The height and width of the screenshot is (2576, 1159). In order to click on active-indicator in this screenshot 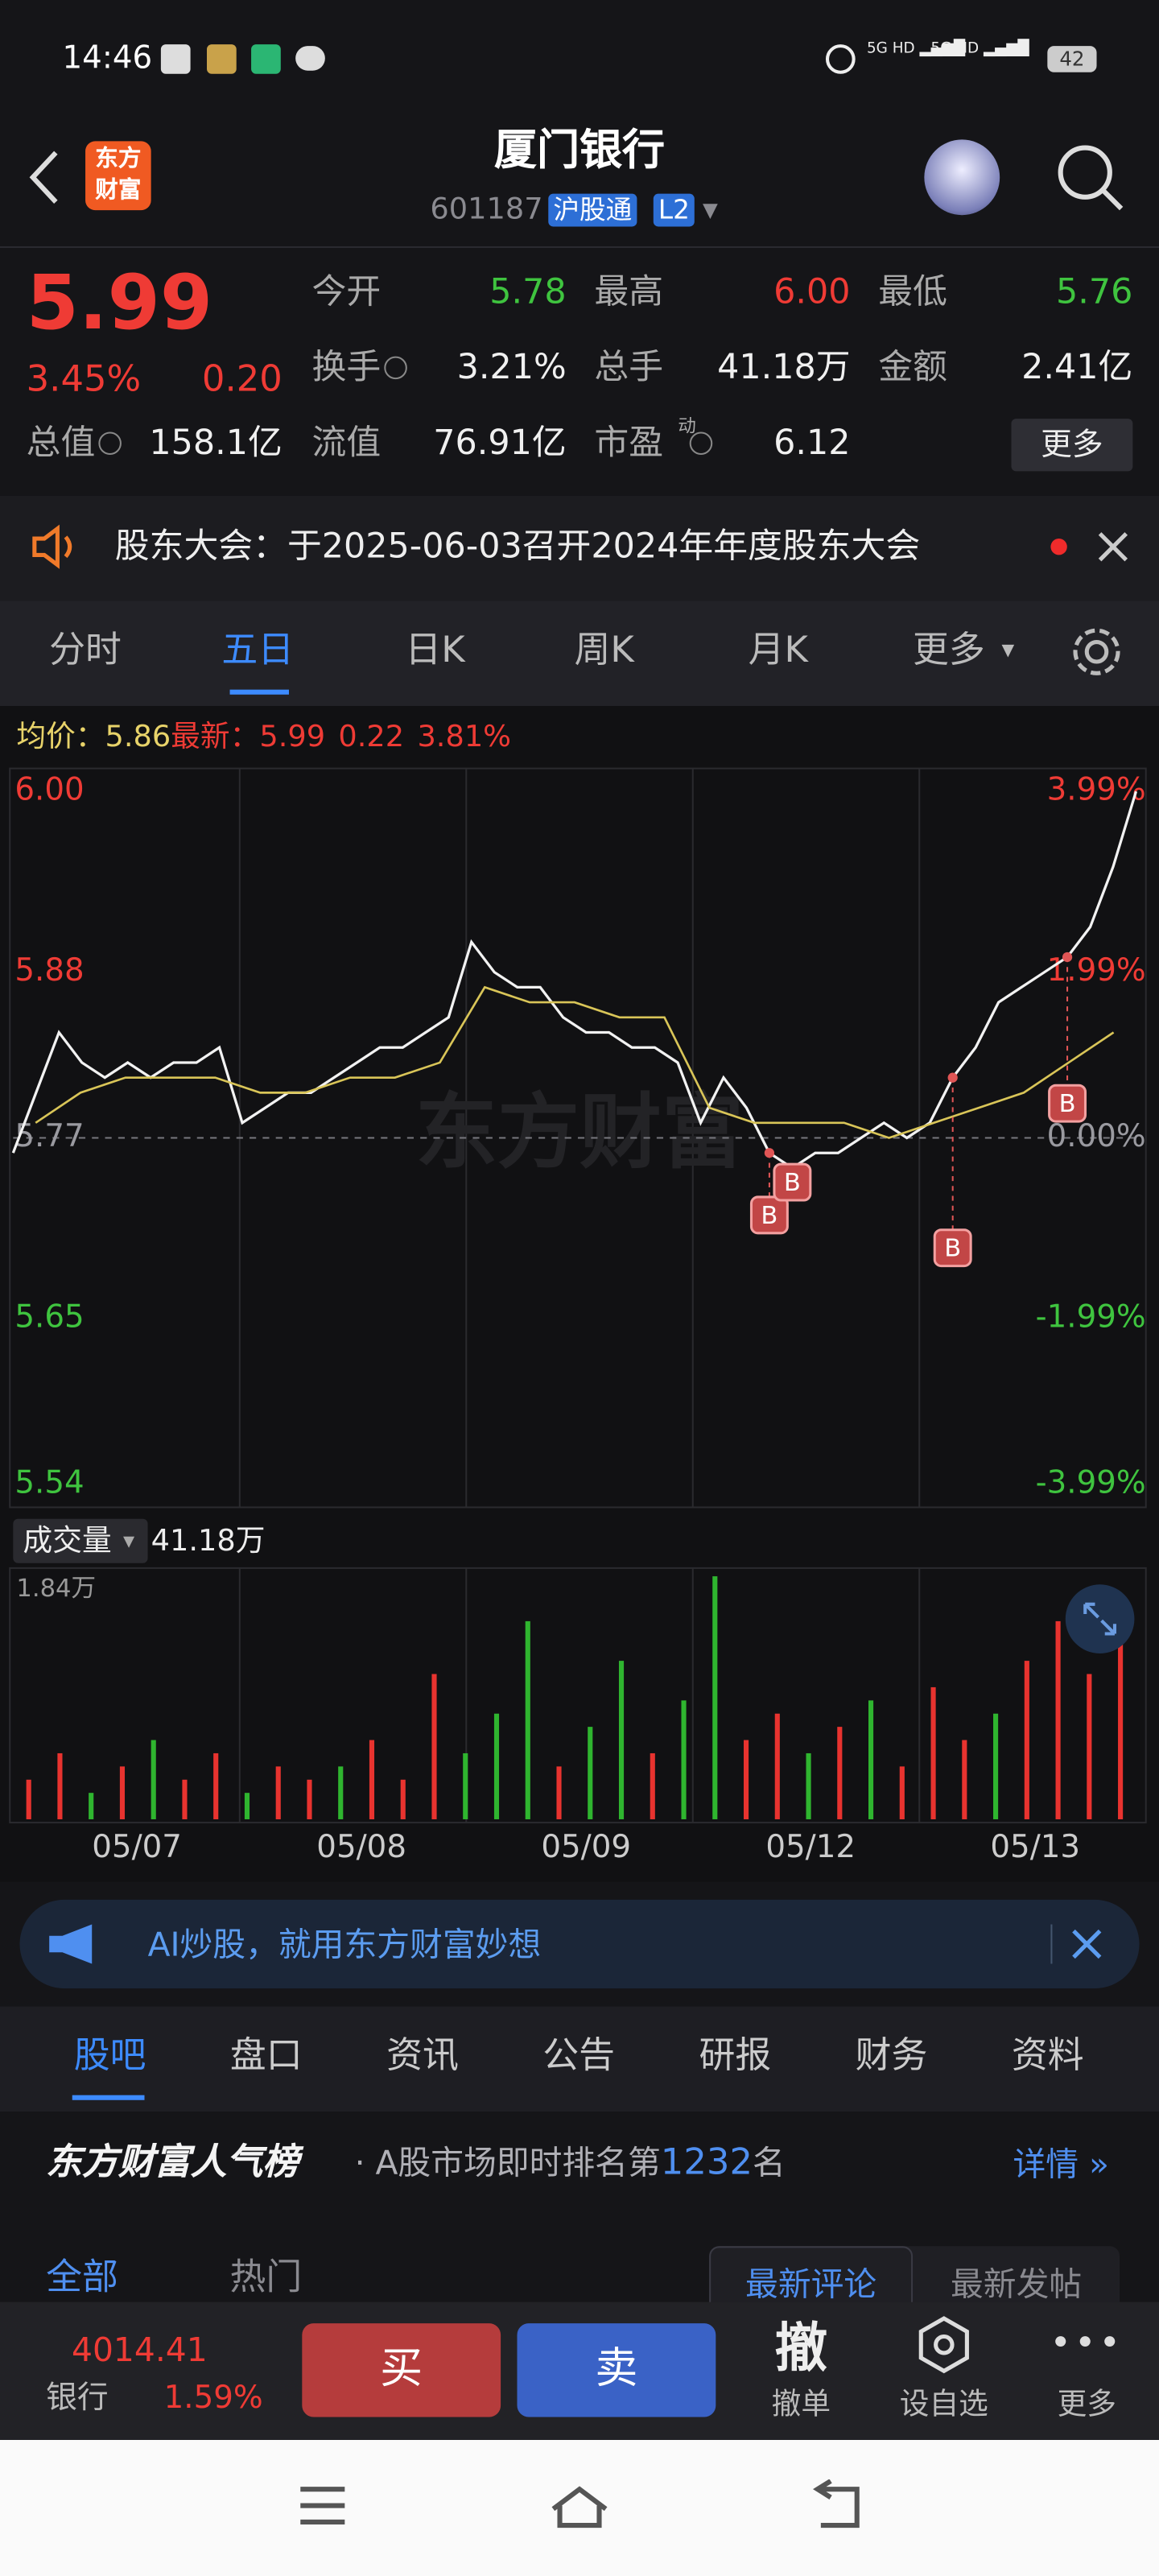, I will do `click(108, 2097)`.